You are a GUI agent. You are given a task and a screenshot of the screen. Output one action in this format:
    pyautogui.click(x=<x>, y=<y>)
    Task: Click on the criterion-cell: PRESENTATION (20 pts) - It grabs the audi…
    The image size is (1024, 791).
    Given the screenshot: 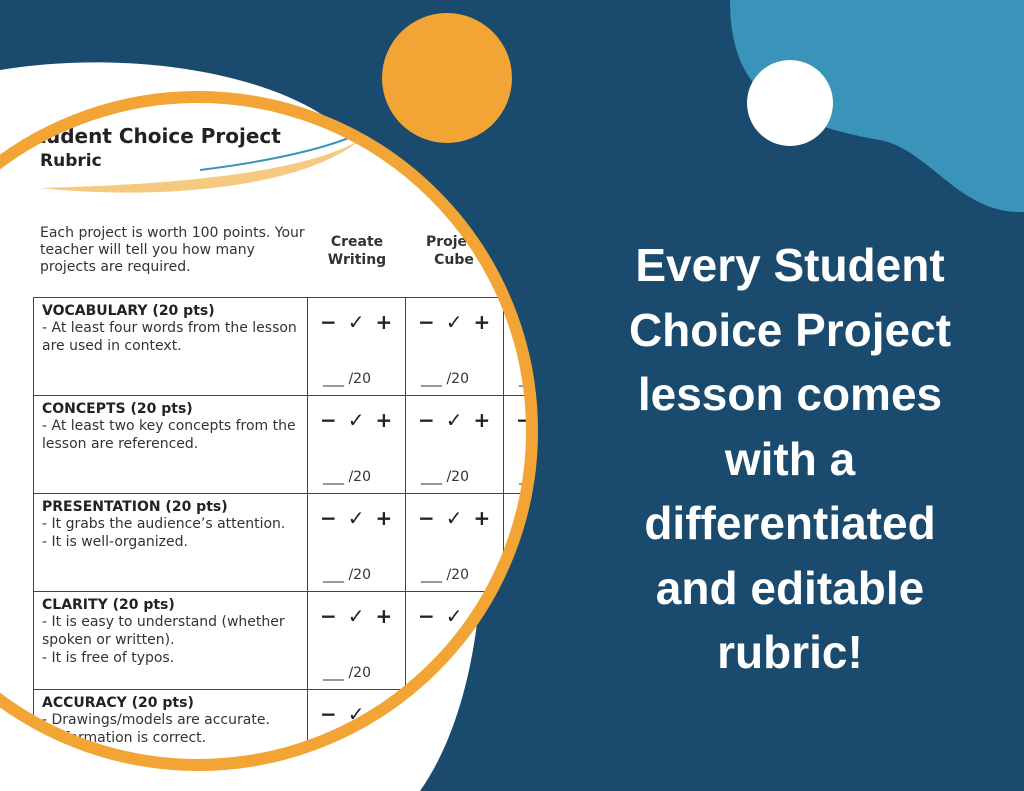 What is the action you would take?
    pyautogui.click(x=170, y=542)
    